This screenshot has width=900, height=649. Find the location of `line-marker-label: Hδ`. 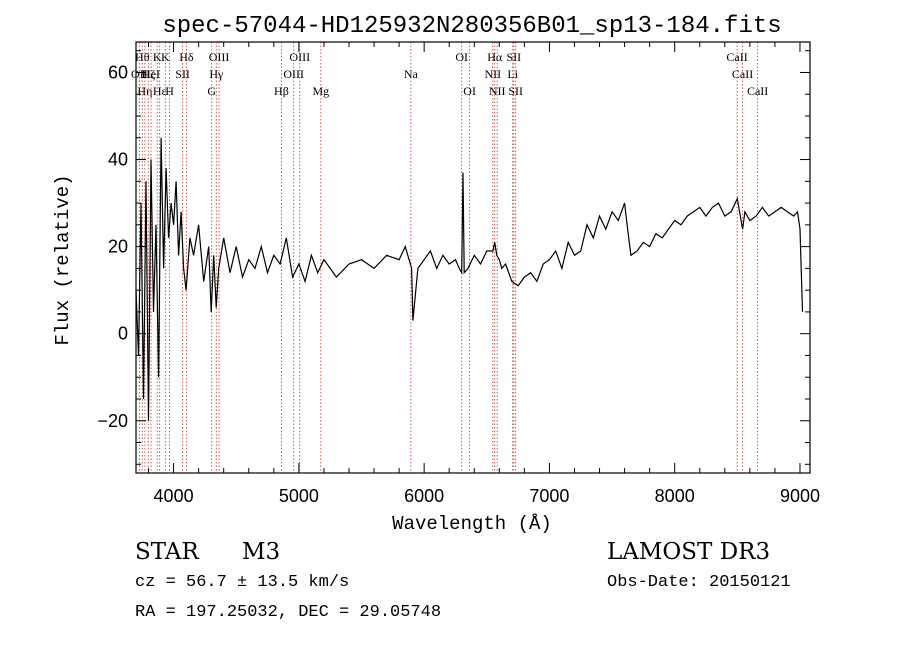

line-marker-label: Hδ is located at coordinates (186, 57).